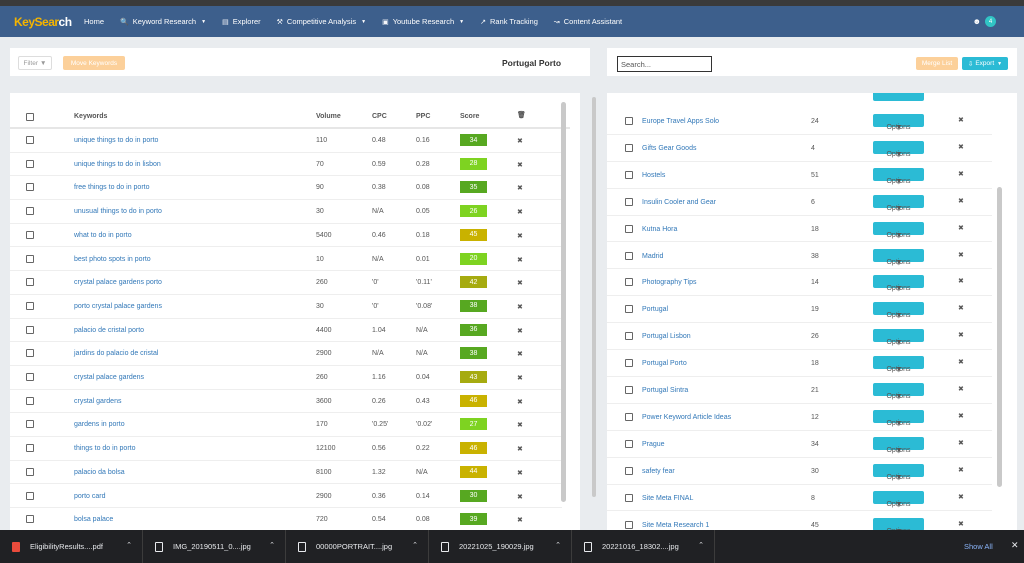 The width and height of the screenshot is (1024, 563). Describe the element at coordinates (653, 444) in the screenshot. I see `list-name-link: Prague` at that location.